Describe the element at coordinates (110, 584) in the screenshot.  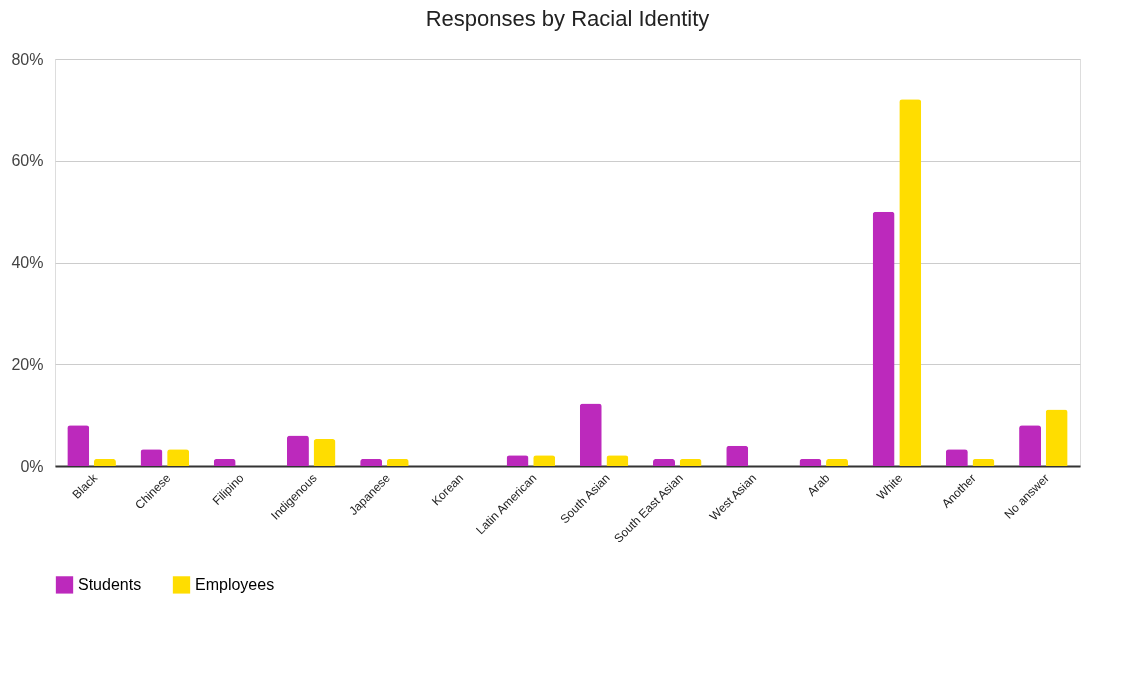
I see `legend-label: Students` at that location.